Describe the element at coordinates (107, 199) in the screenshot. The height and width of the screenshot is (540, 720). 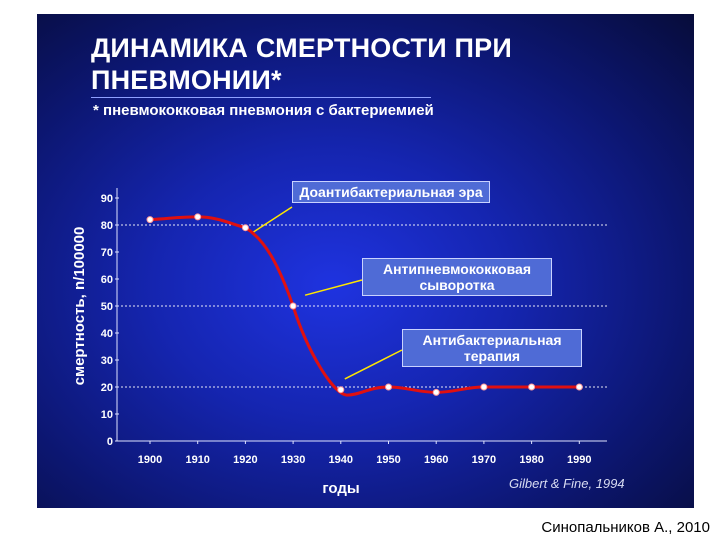
I see `y-tick-label: 90` at that location.